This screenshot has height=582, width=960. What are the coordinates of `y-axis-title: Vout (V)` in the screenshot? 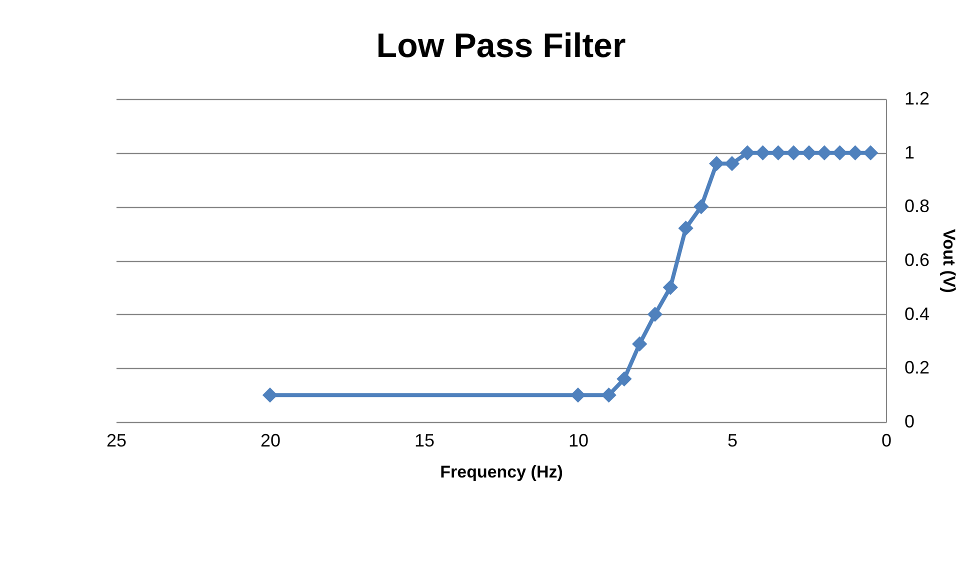 It's located at (949, 261).